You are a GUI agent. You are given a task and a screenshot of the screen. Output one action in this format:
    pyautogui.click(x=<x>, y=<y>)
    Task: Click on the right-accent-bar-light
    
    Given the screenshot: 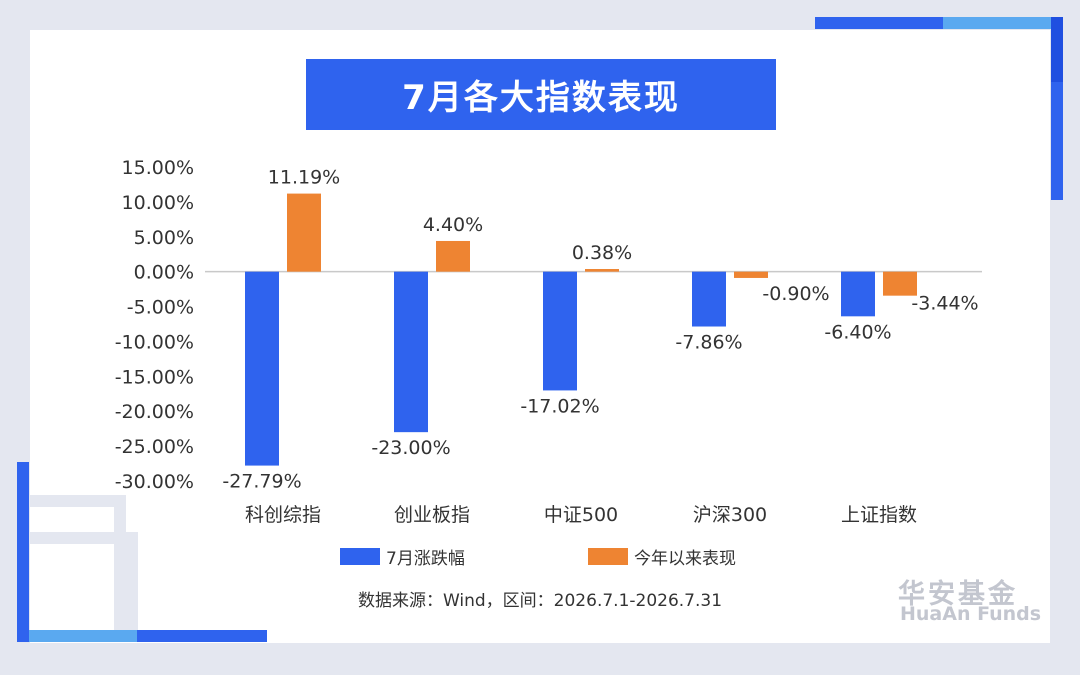 What is the action you would take?
    pyautogui.click(x=1057, y=141)
    